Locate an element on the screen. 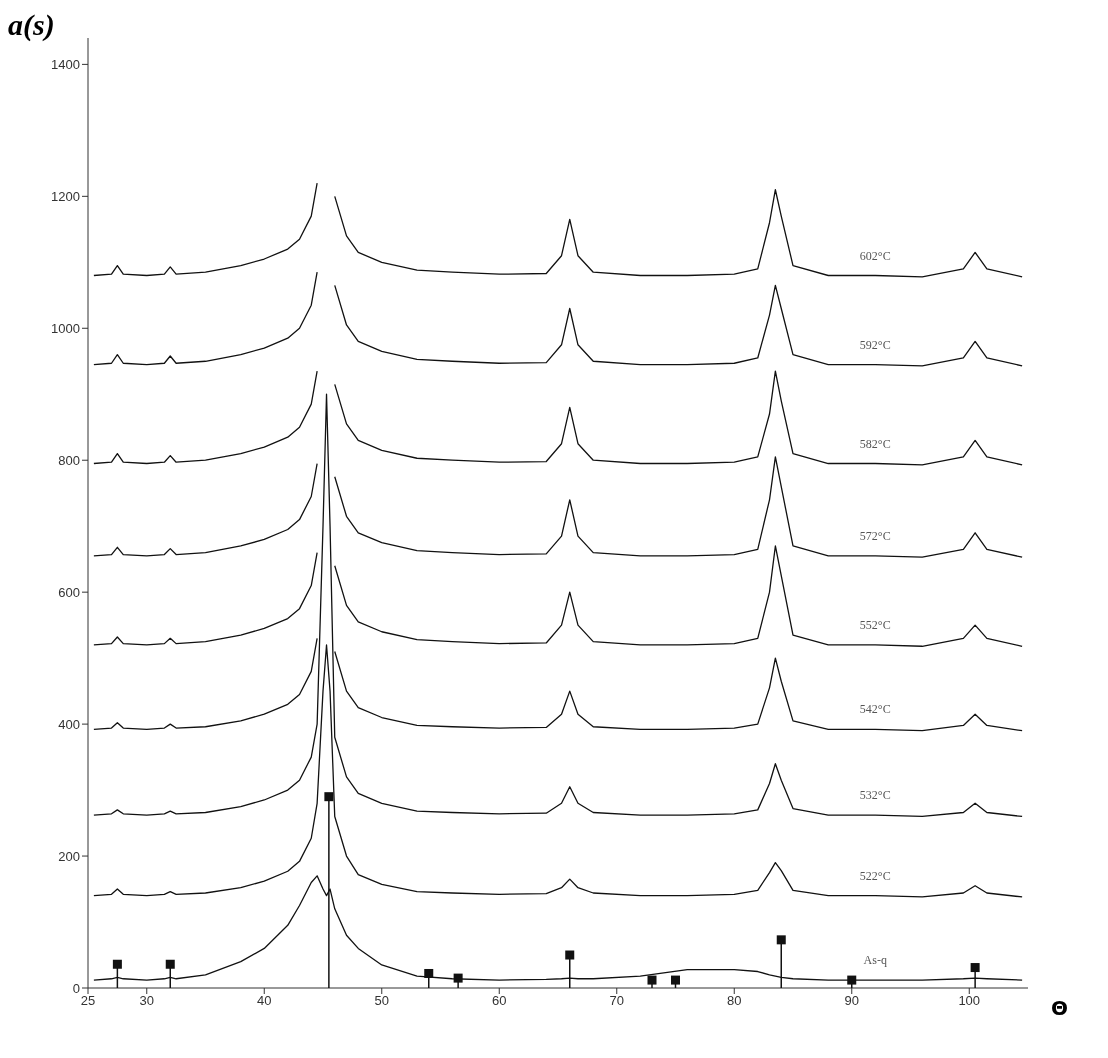  series-label: 522°C is located at coordinates (875, 875).